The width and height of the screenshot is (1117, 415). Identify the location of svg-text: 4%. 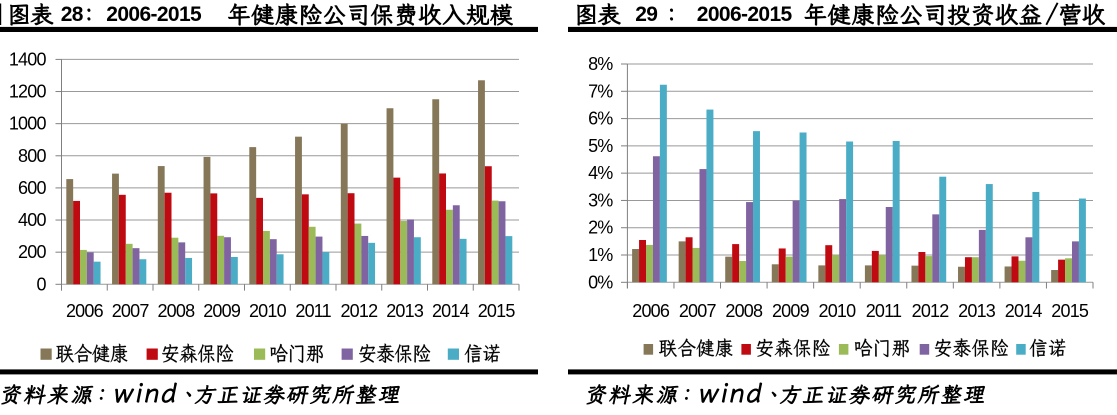
(600, 173).